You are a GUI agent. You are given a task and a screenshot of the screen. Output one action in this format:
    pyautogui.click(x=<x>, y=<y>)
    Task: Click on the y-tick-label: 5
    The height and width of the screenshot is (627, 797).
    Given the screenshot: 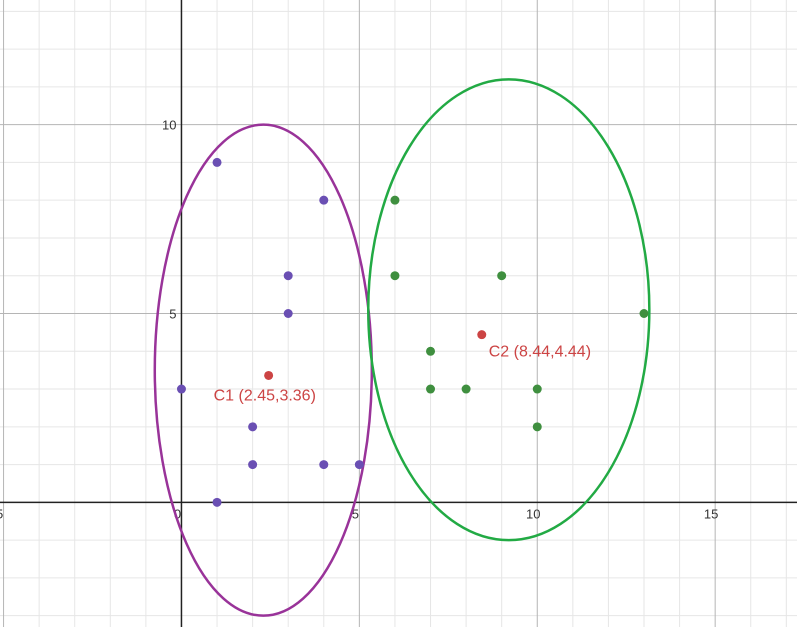 What is the action you would take?
    pyautogui.click(x=172, y=314)
    